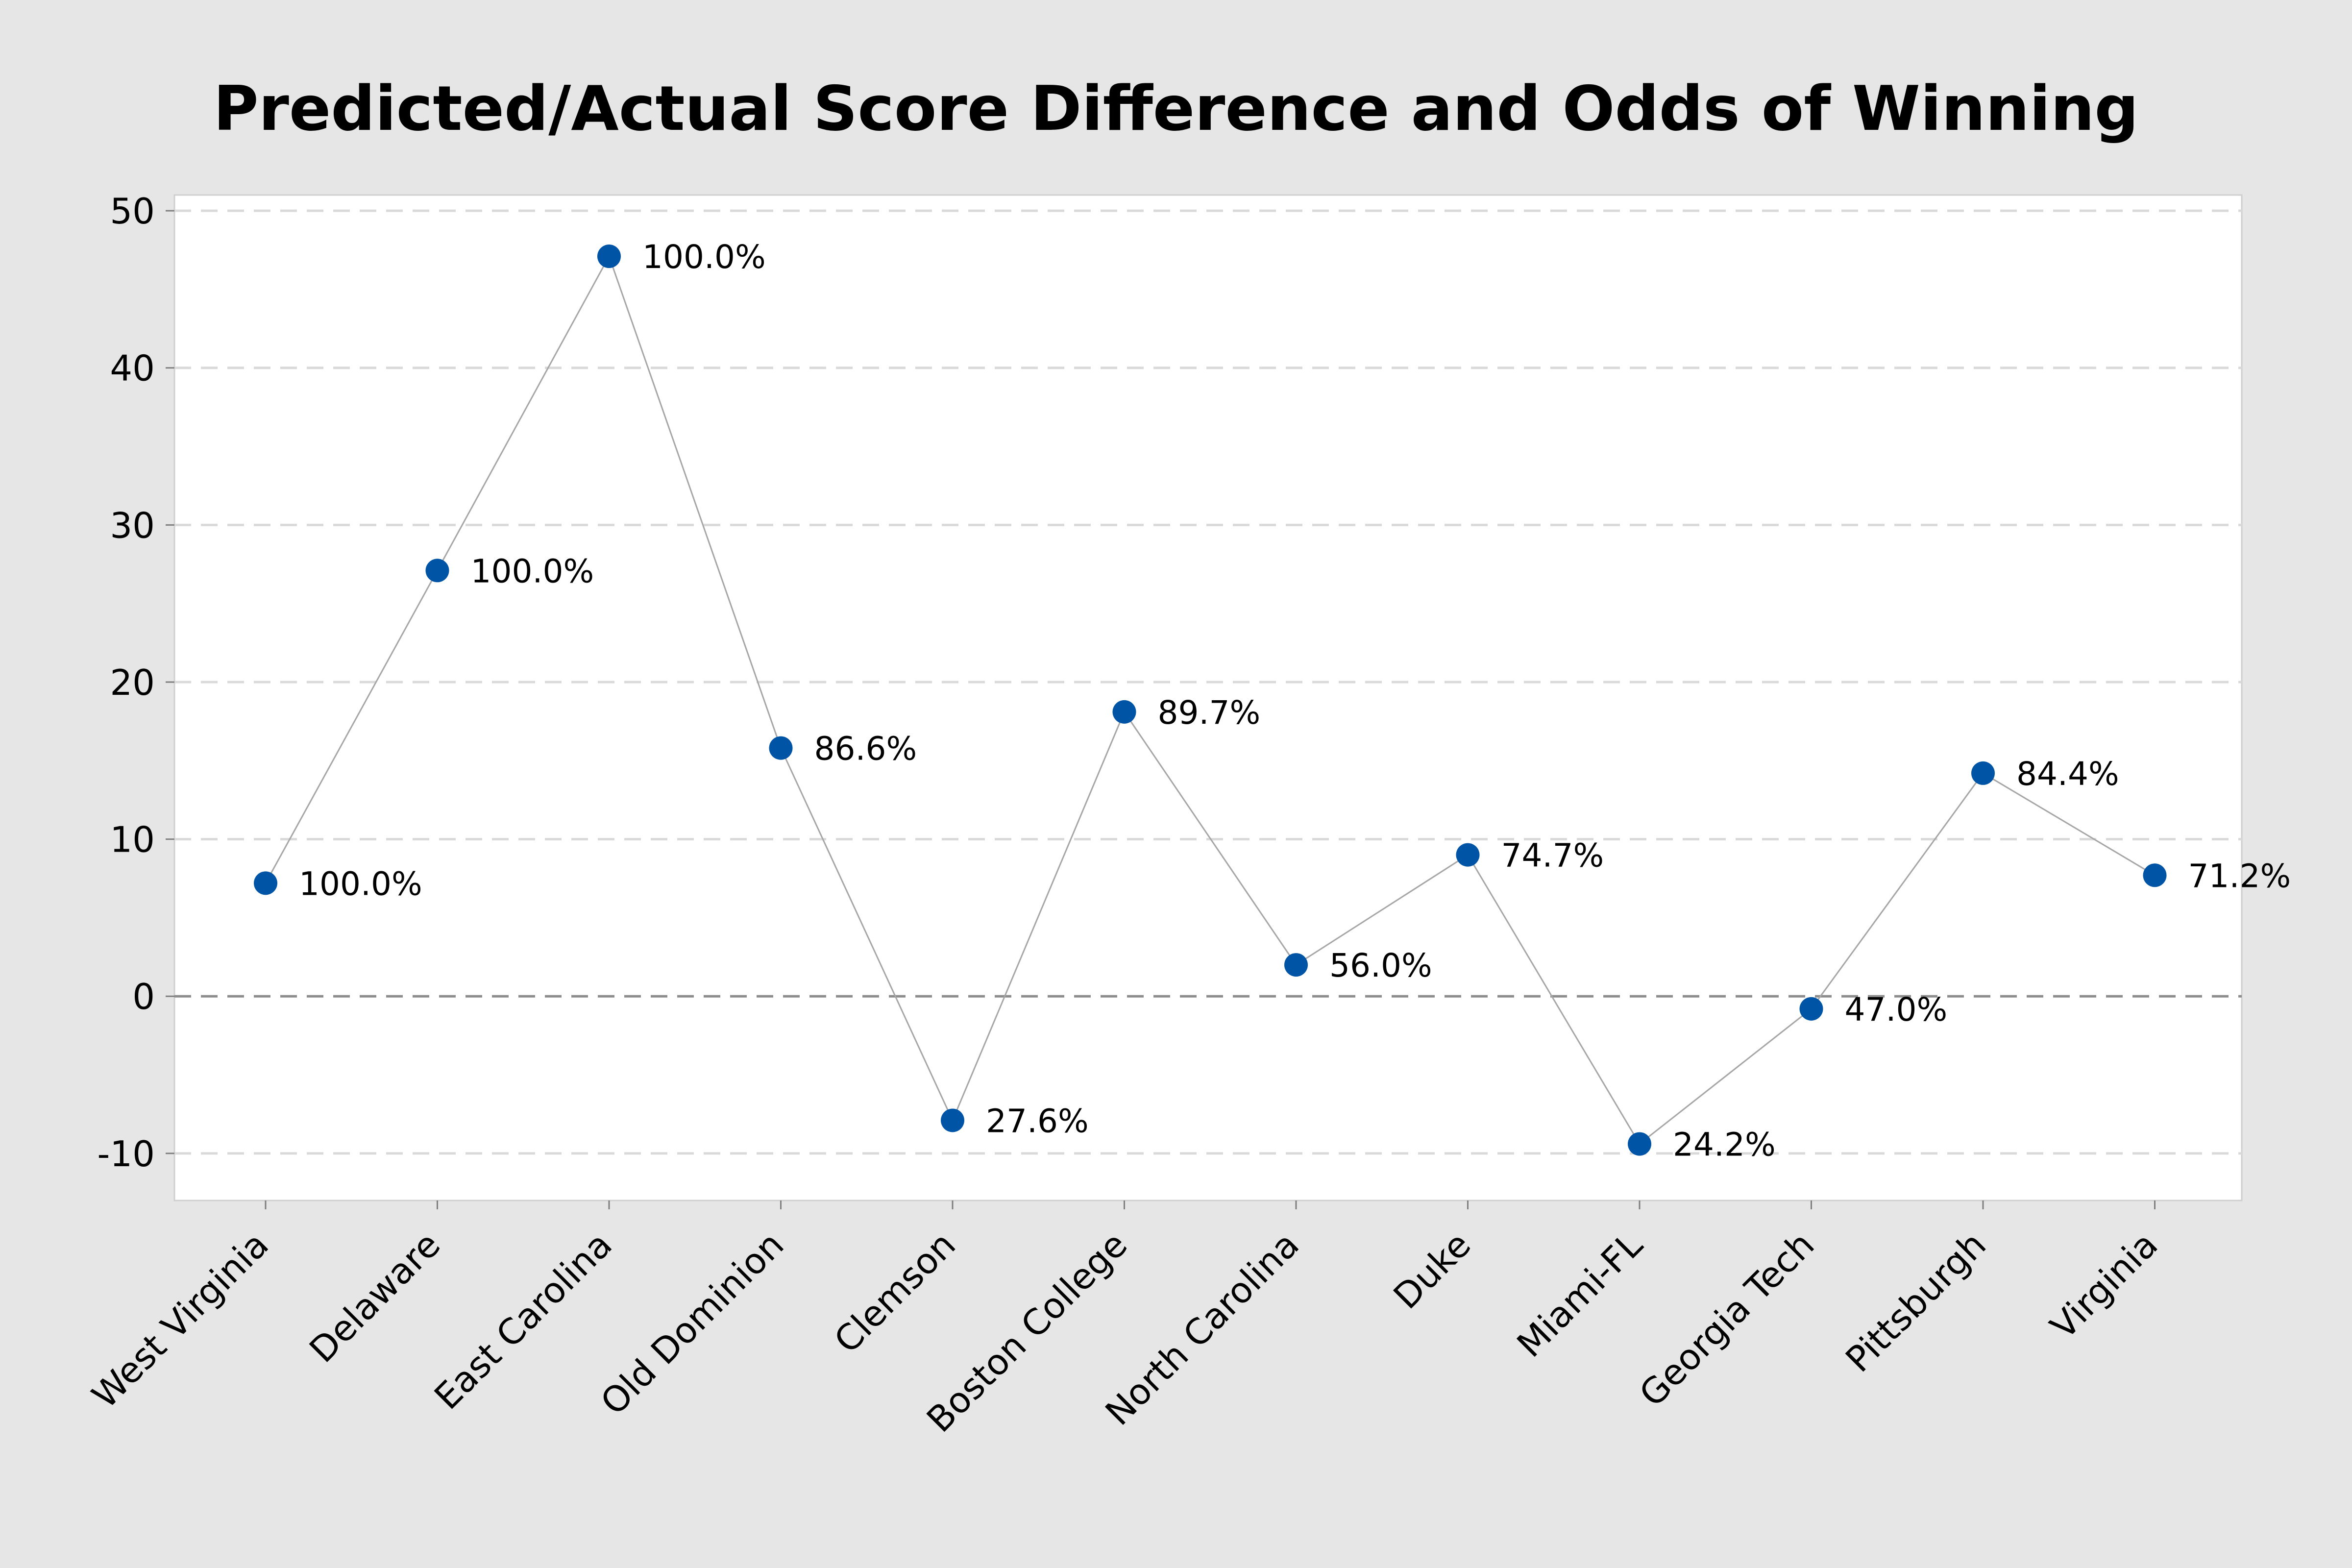 Image resolution: width=2352 pixels, height=1568 pixels. What do you see at coordinates (143, 996) in the screenshot?
I see `y-tick-label: 0` at bounding box center [143, 996].